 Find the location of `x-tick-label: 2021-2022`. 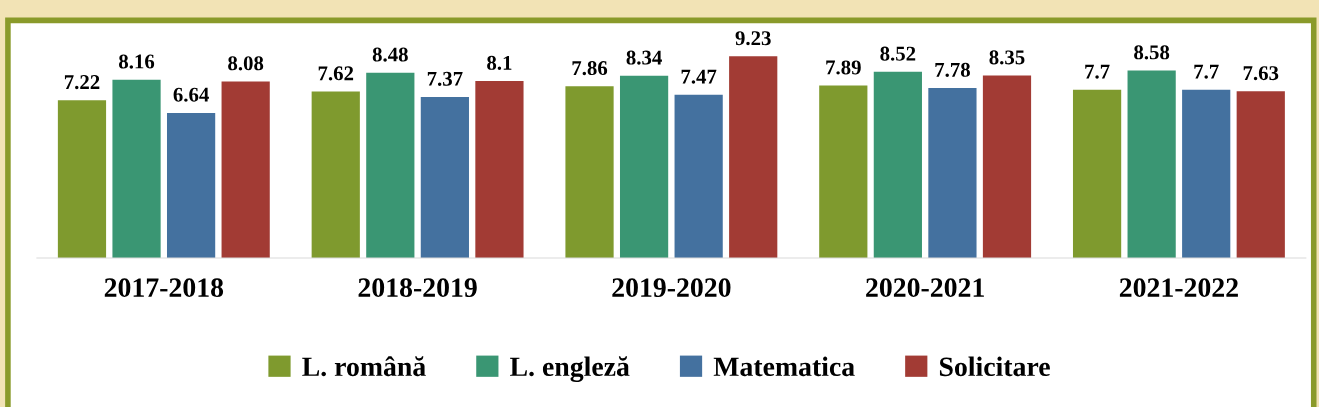

x-tick-label: 2021-2022 is located at coordinates (1178, 288).